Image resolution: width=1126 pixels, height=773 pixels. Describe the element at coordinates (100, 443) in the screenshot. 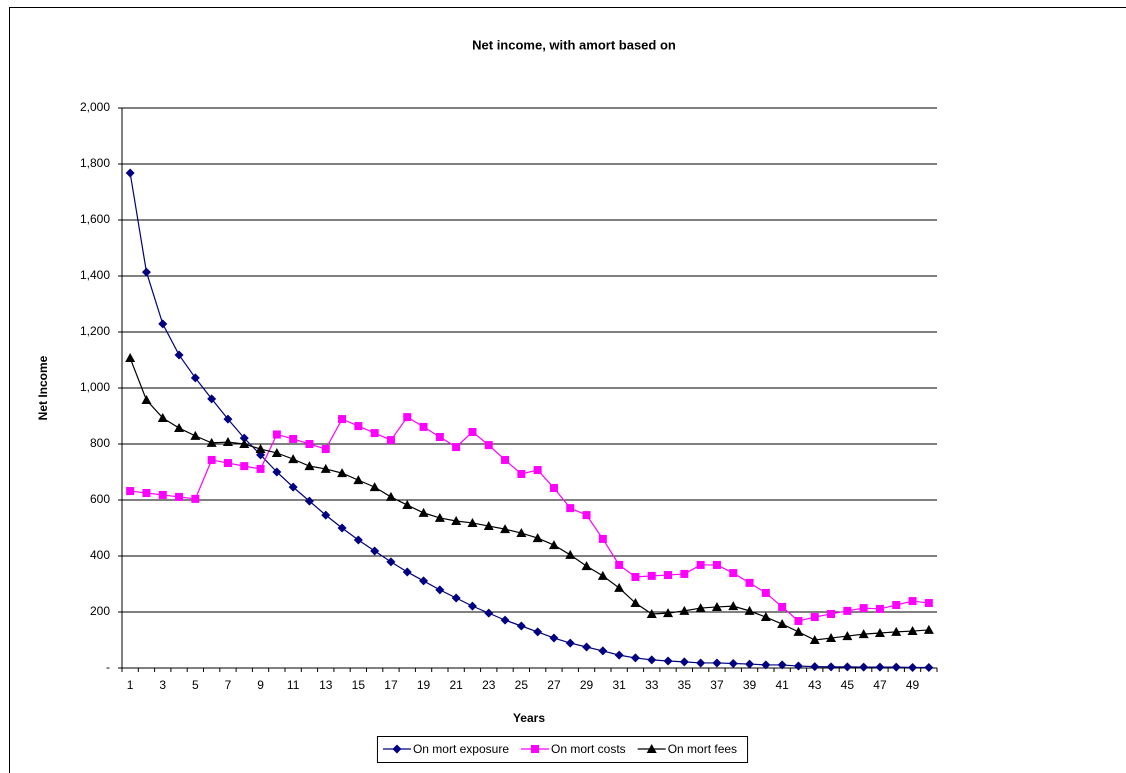

I see `y-tick-label: 800` at that location.